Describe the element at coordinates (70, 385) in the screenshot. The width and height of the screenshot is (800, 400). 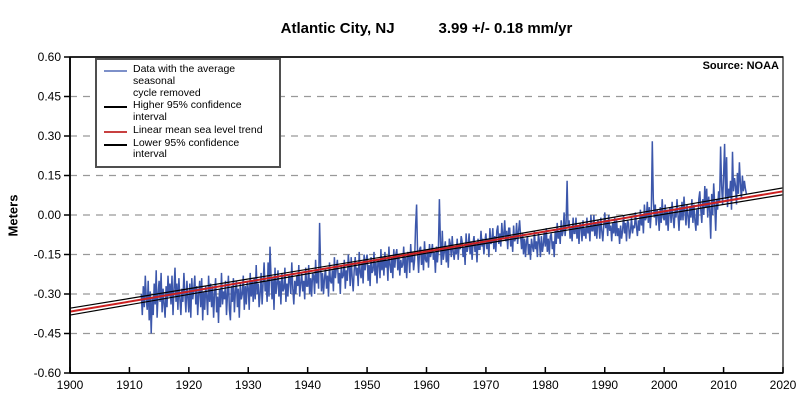
I see `x-tick-label: 1900` at that location.